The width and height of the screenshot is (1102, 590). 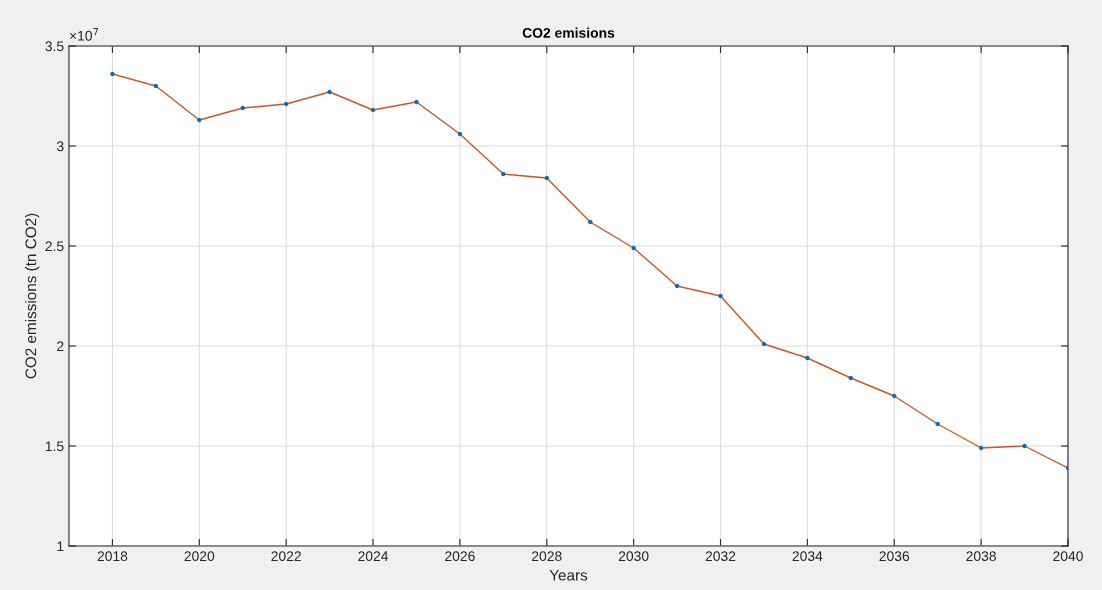 I want to click on x-tick-label: 2040, so click(x=1068, y=556).